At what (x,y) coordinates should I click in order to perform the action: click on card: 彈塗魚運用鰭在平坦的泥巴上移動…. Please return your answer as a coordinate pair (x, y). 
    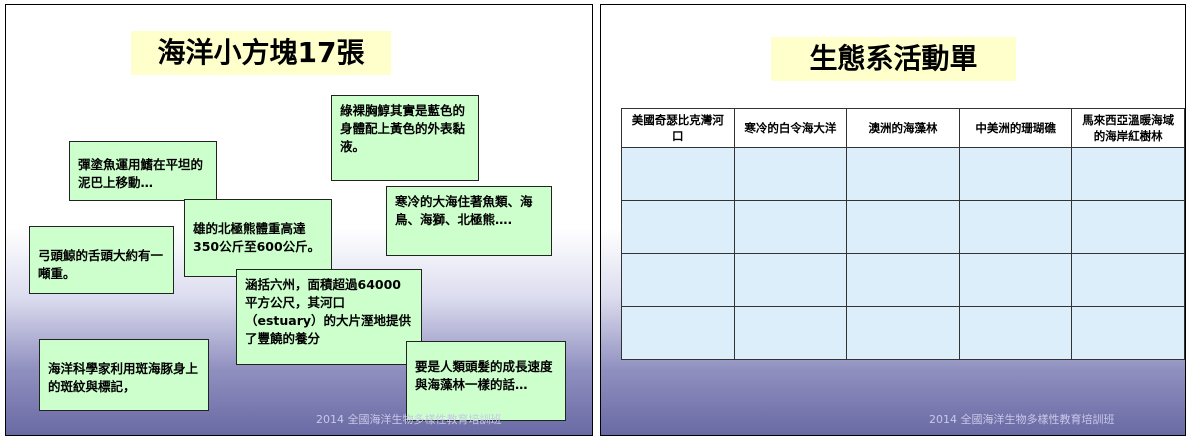
    Looking at the image, I should click on (143, 171).